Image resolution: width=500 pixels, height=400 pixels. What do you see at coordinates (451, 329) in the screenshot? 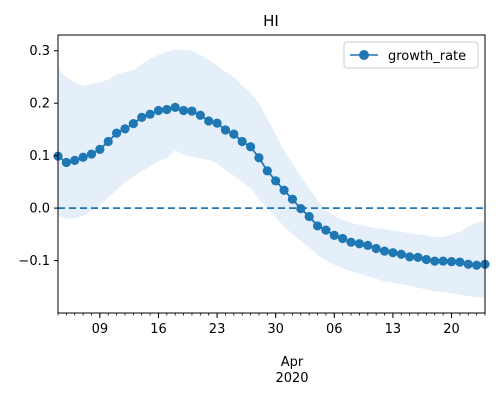
I see `x-tick-label: 20` at bounding box center [451, 329].